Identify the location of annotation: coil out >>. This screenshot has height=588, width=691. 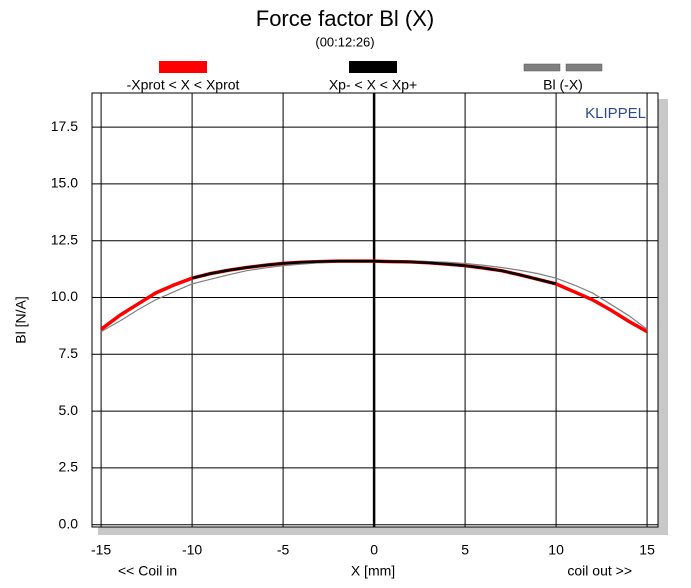
(599, 571).